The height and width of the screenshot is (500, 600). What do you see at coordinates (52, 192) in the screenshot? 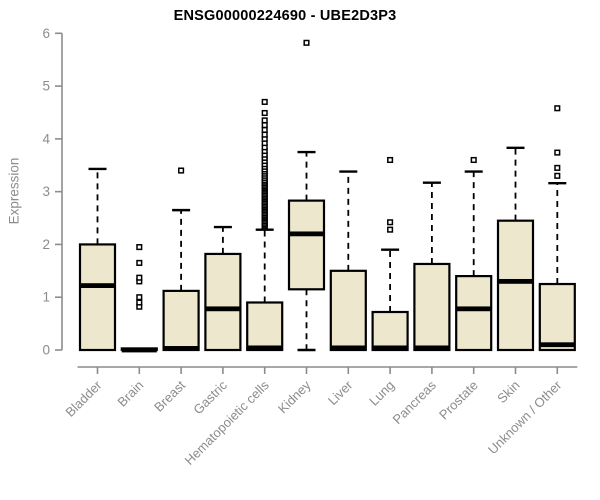
I see `y-axis: 0 1 2 3 4 5 6` at bounding box center [52, 192].